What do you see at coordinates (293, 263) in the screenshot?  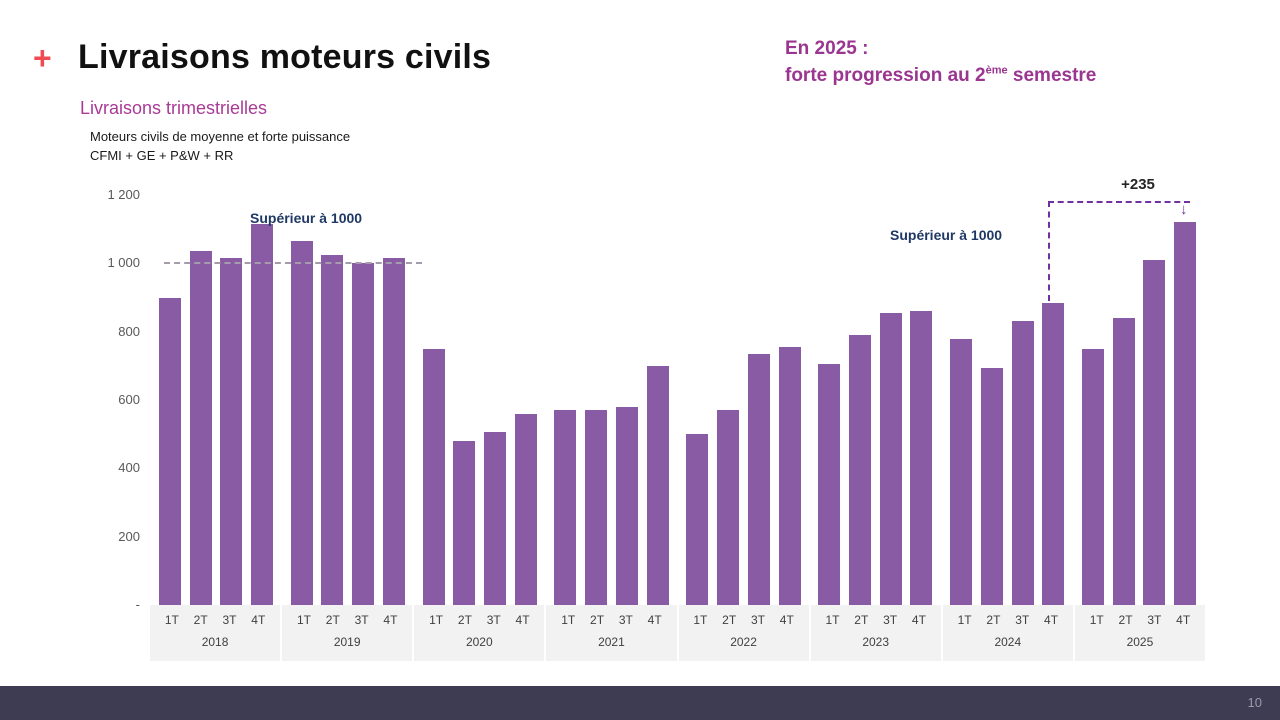 I see `threshold-dashed-line` at bounding box center [293, 263].